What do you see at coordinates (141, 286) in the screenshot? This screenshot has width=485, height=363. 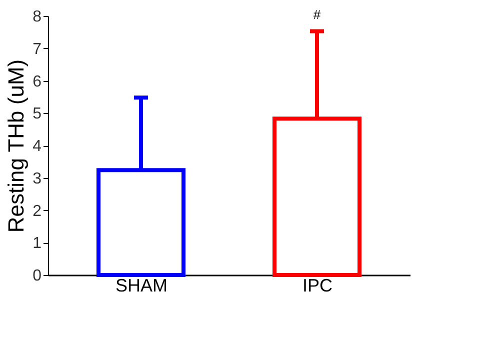 I see `x-tick-label: SHAM` at bounding box center [141, 286].